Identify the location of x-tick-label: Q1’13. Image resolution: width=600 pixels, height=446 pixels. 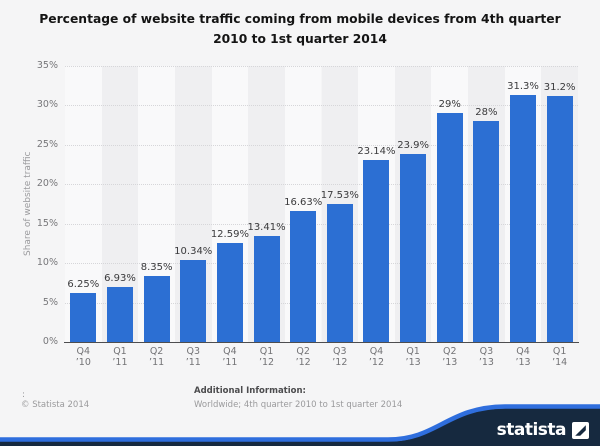
(413, 357).